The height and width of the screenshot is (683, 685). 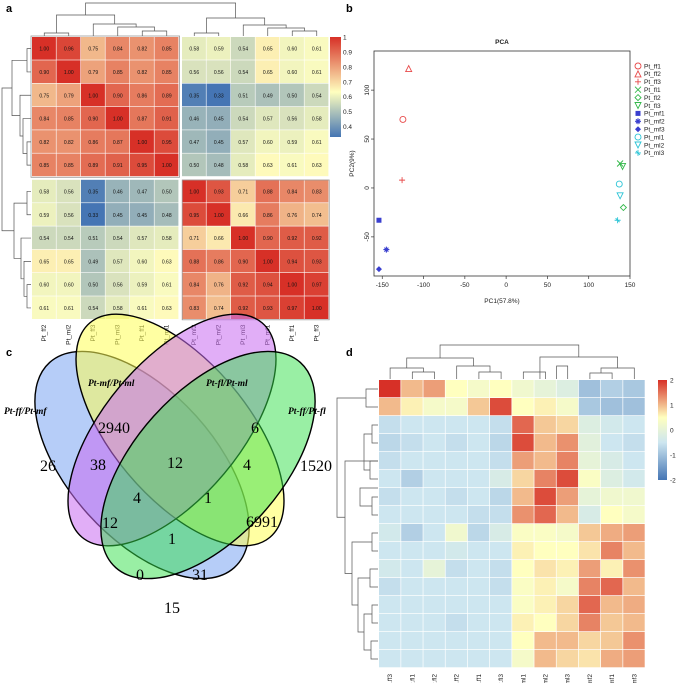 What do you see at coordinates (620, 196) in the screenshot?
I see `pca-point` at bounding box center [620, 196].